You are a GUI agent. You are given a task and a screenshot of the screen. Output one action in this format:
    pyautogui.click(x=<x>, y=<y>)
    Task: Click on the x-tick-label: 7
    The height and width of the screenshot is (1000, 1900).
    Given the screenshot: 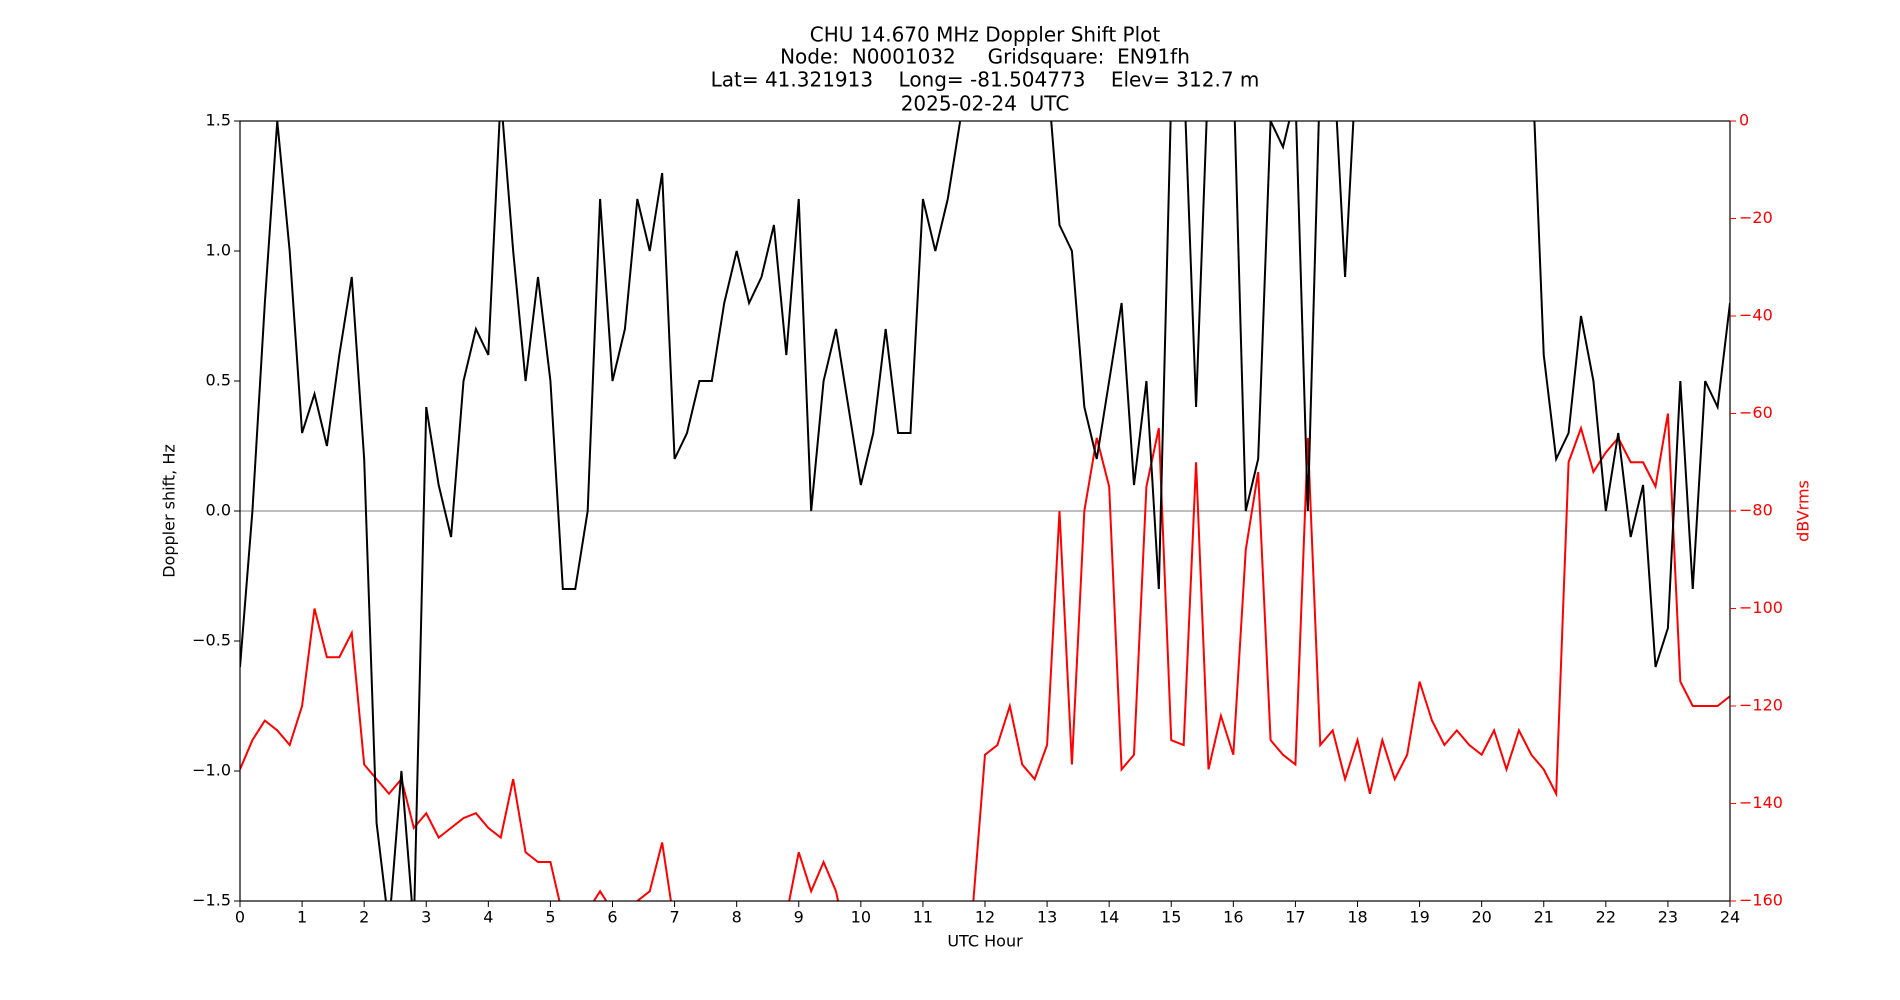 What is the action you would take?
    pyautogui.click(x=674, y=917)
    